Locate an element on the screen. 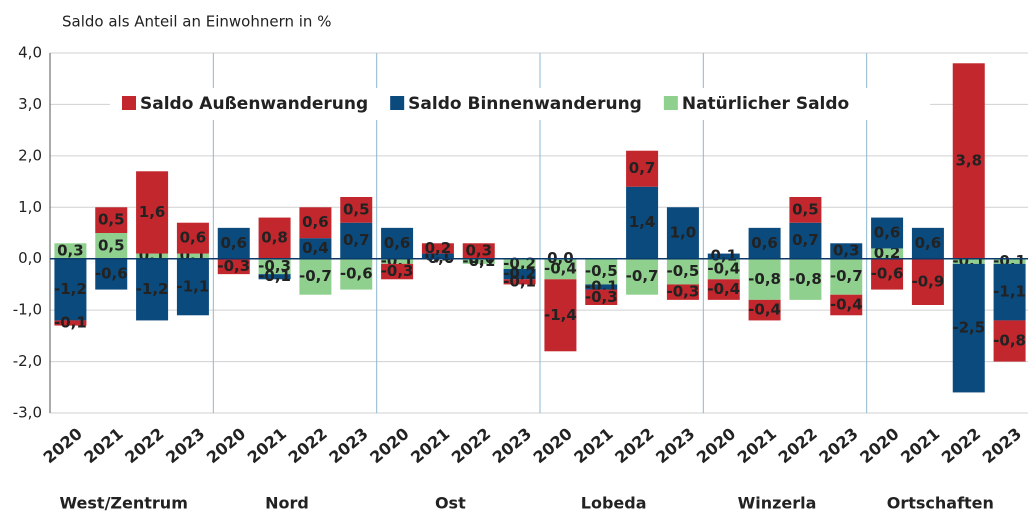 The image size is (1028, 517). data-label: 0,1 is located at coordinates (723, 256).